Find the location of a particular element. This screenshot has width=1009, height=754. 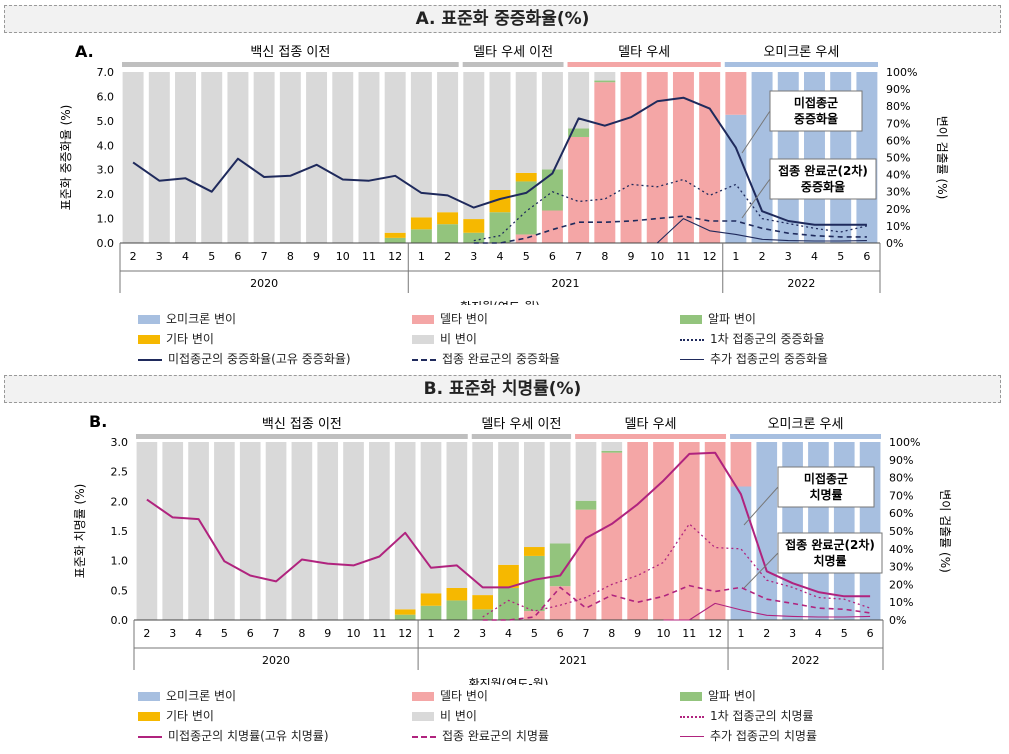

legend-item: 추가 접종군의 치명률 is located at coordinates (748, 736).